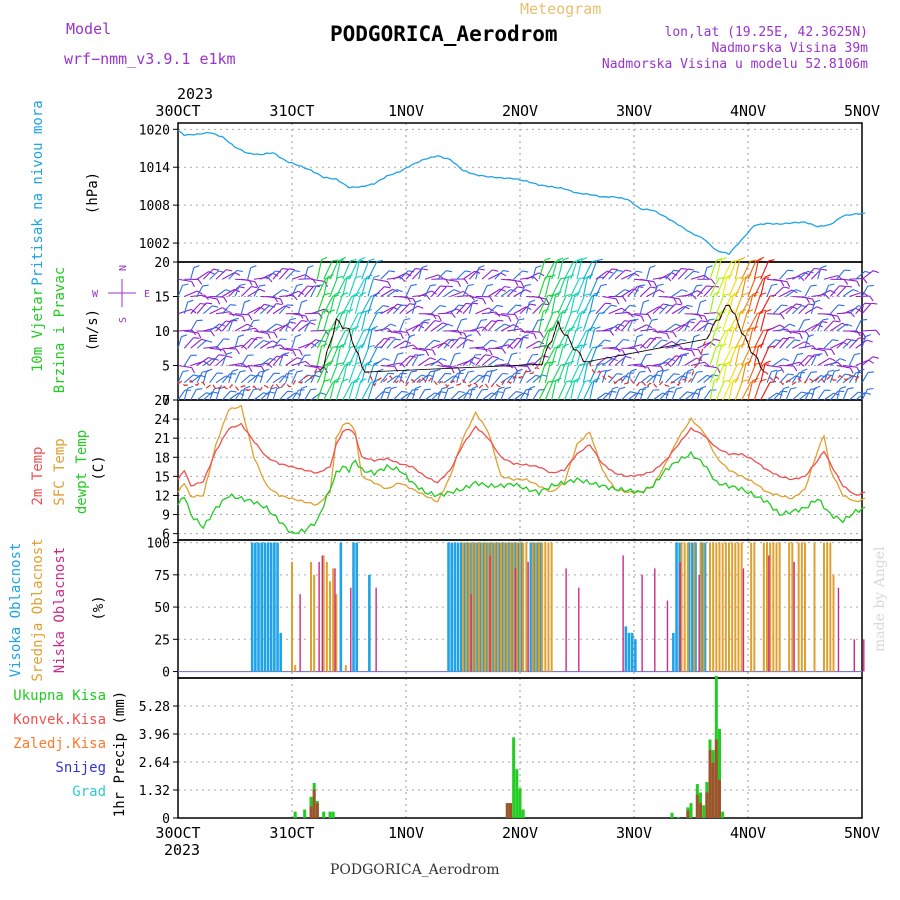  What do you see at coordinates (521, 459) in the screenshot?
I see `t2m-line` at bounding box center [521, 459].